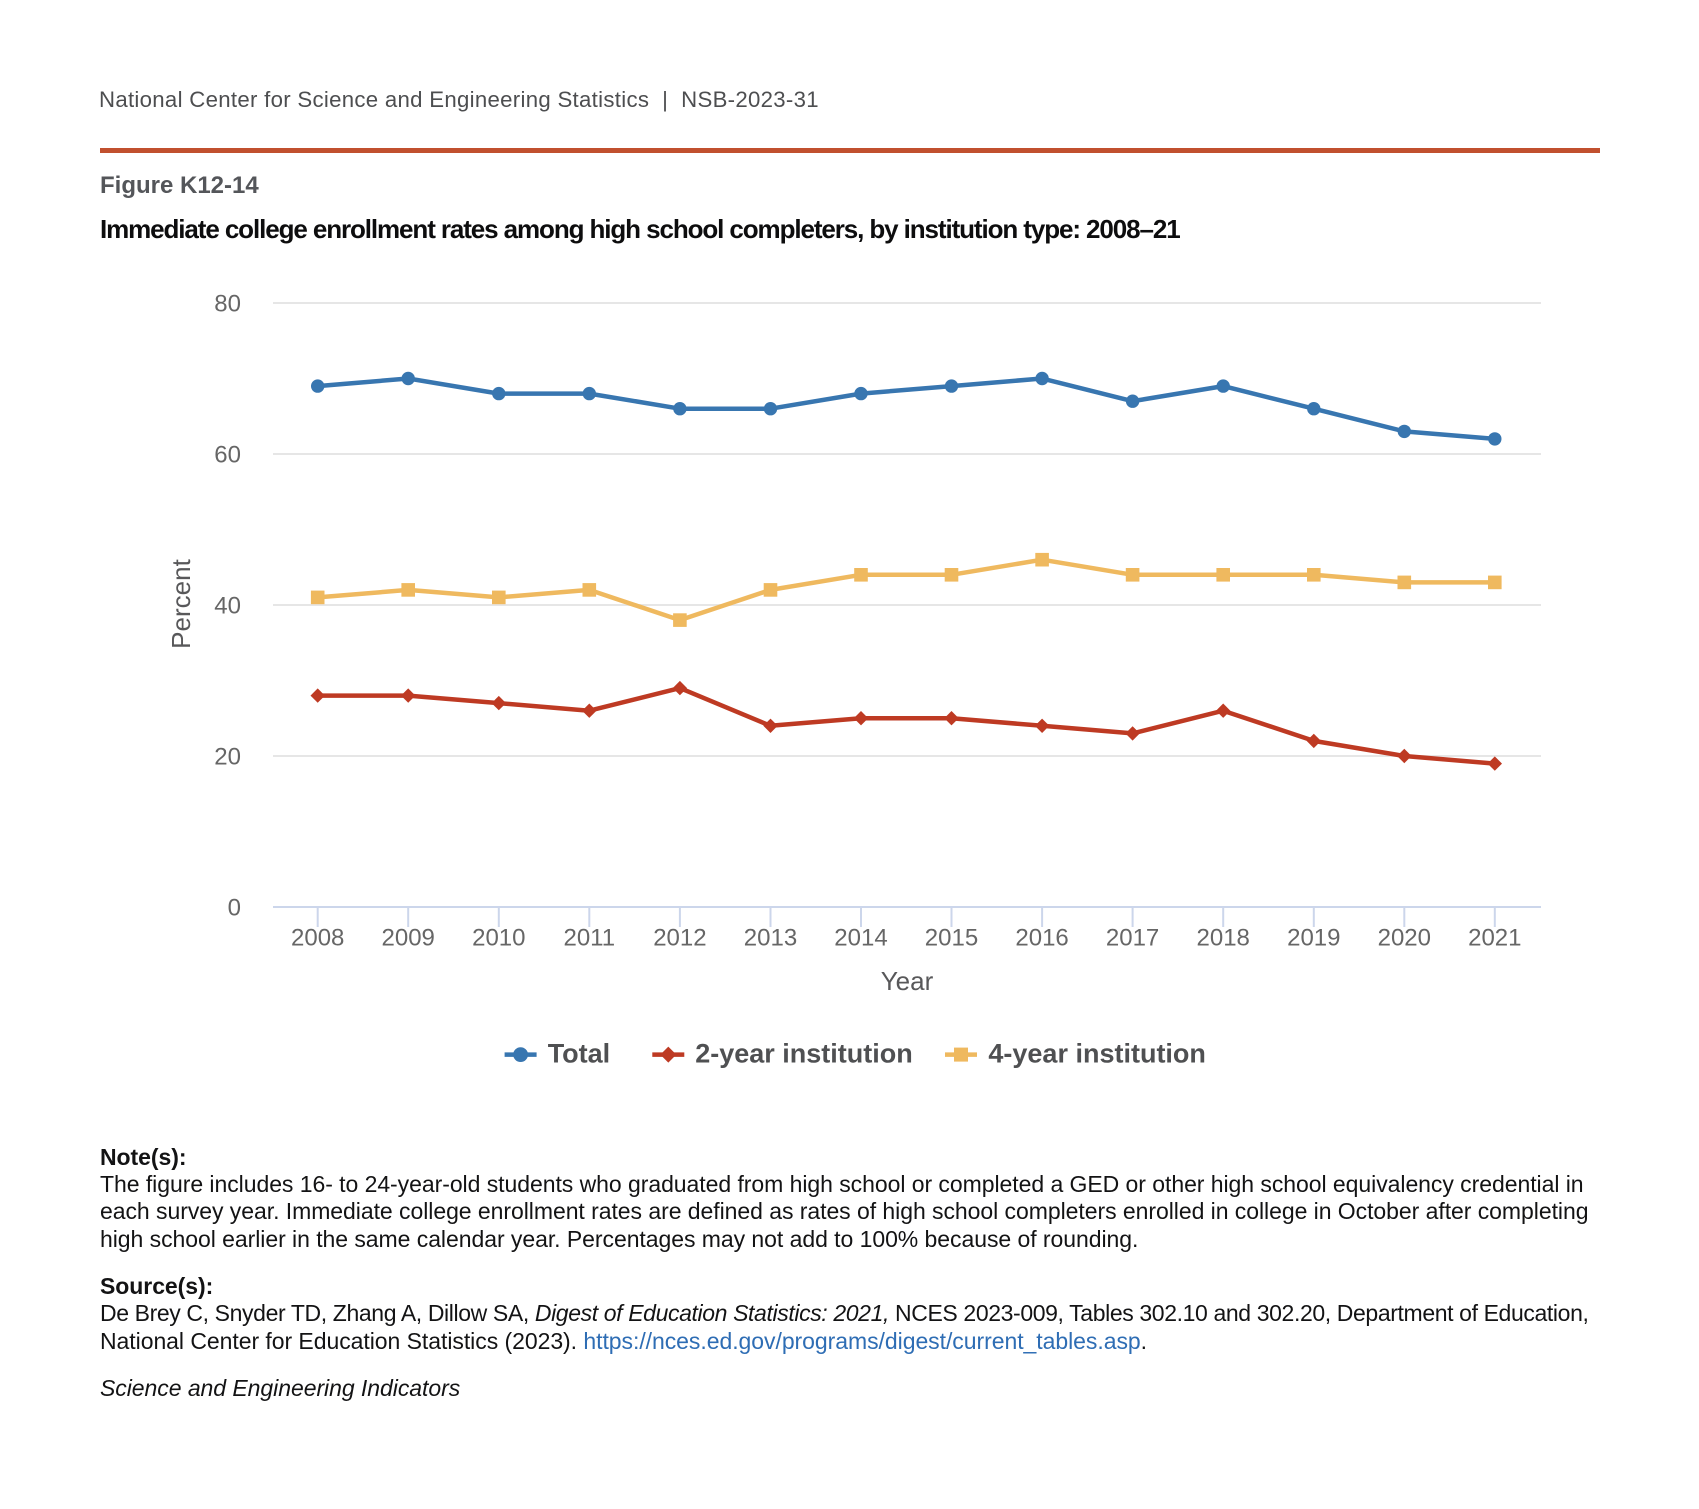 The height and width of the screenshot is (1509, 1699). What do you see at coordinates (679, 938) in the screenshot?
I see `svg-text: 2012` at bounding box center [679, 938].